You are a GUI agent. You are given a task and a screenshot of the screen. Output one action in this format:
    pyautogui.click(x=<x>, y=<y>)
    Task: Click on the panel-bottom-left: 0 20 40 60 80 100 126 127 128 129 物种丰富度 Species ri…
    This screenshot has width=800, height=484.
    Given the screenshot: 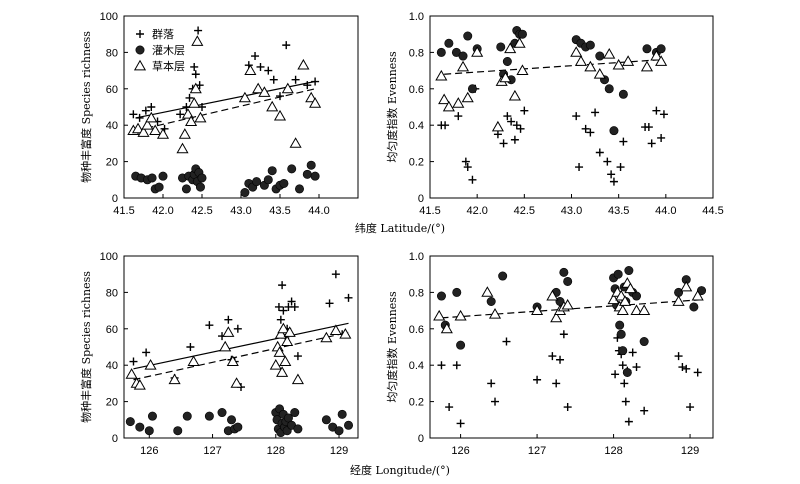 What is the action you would take?
    pyautogui.click(x=219, y=354)
    